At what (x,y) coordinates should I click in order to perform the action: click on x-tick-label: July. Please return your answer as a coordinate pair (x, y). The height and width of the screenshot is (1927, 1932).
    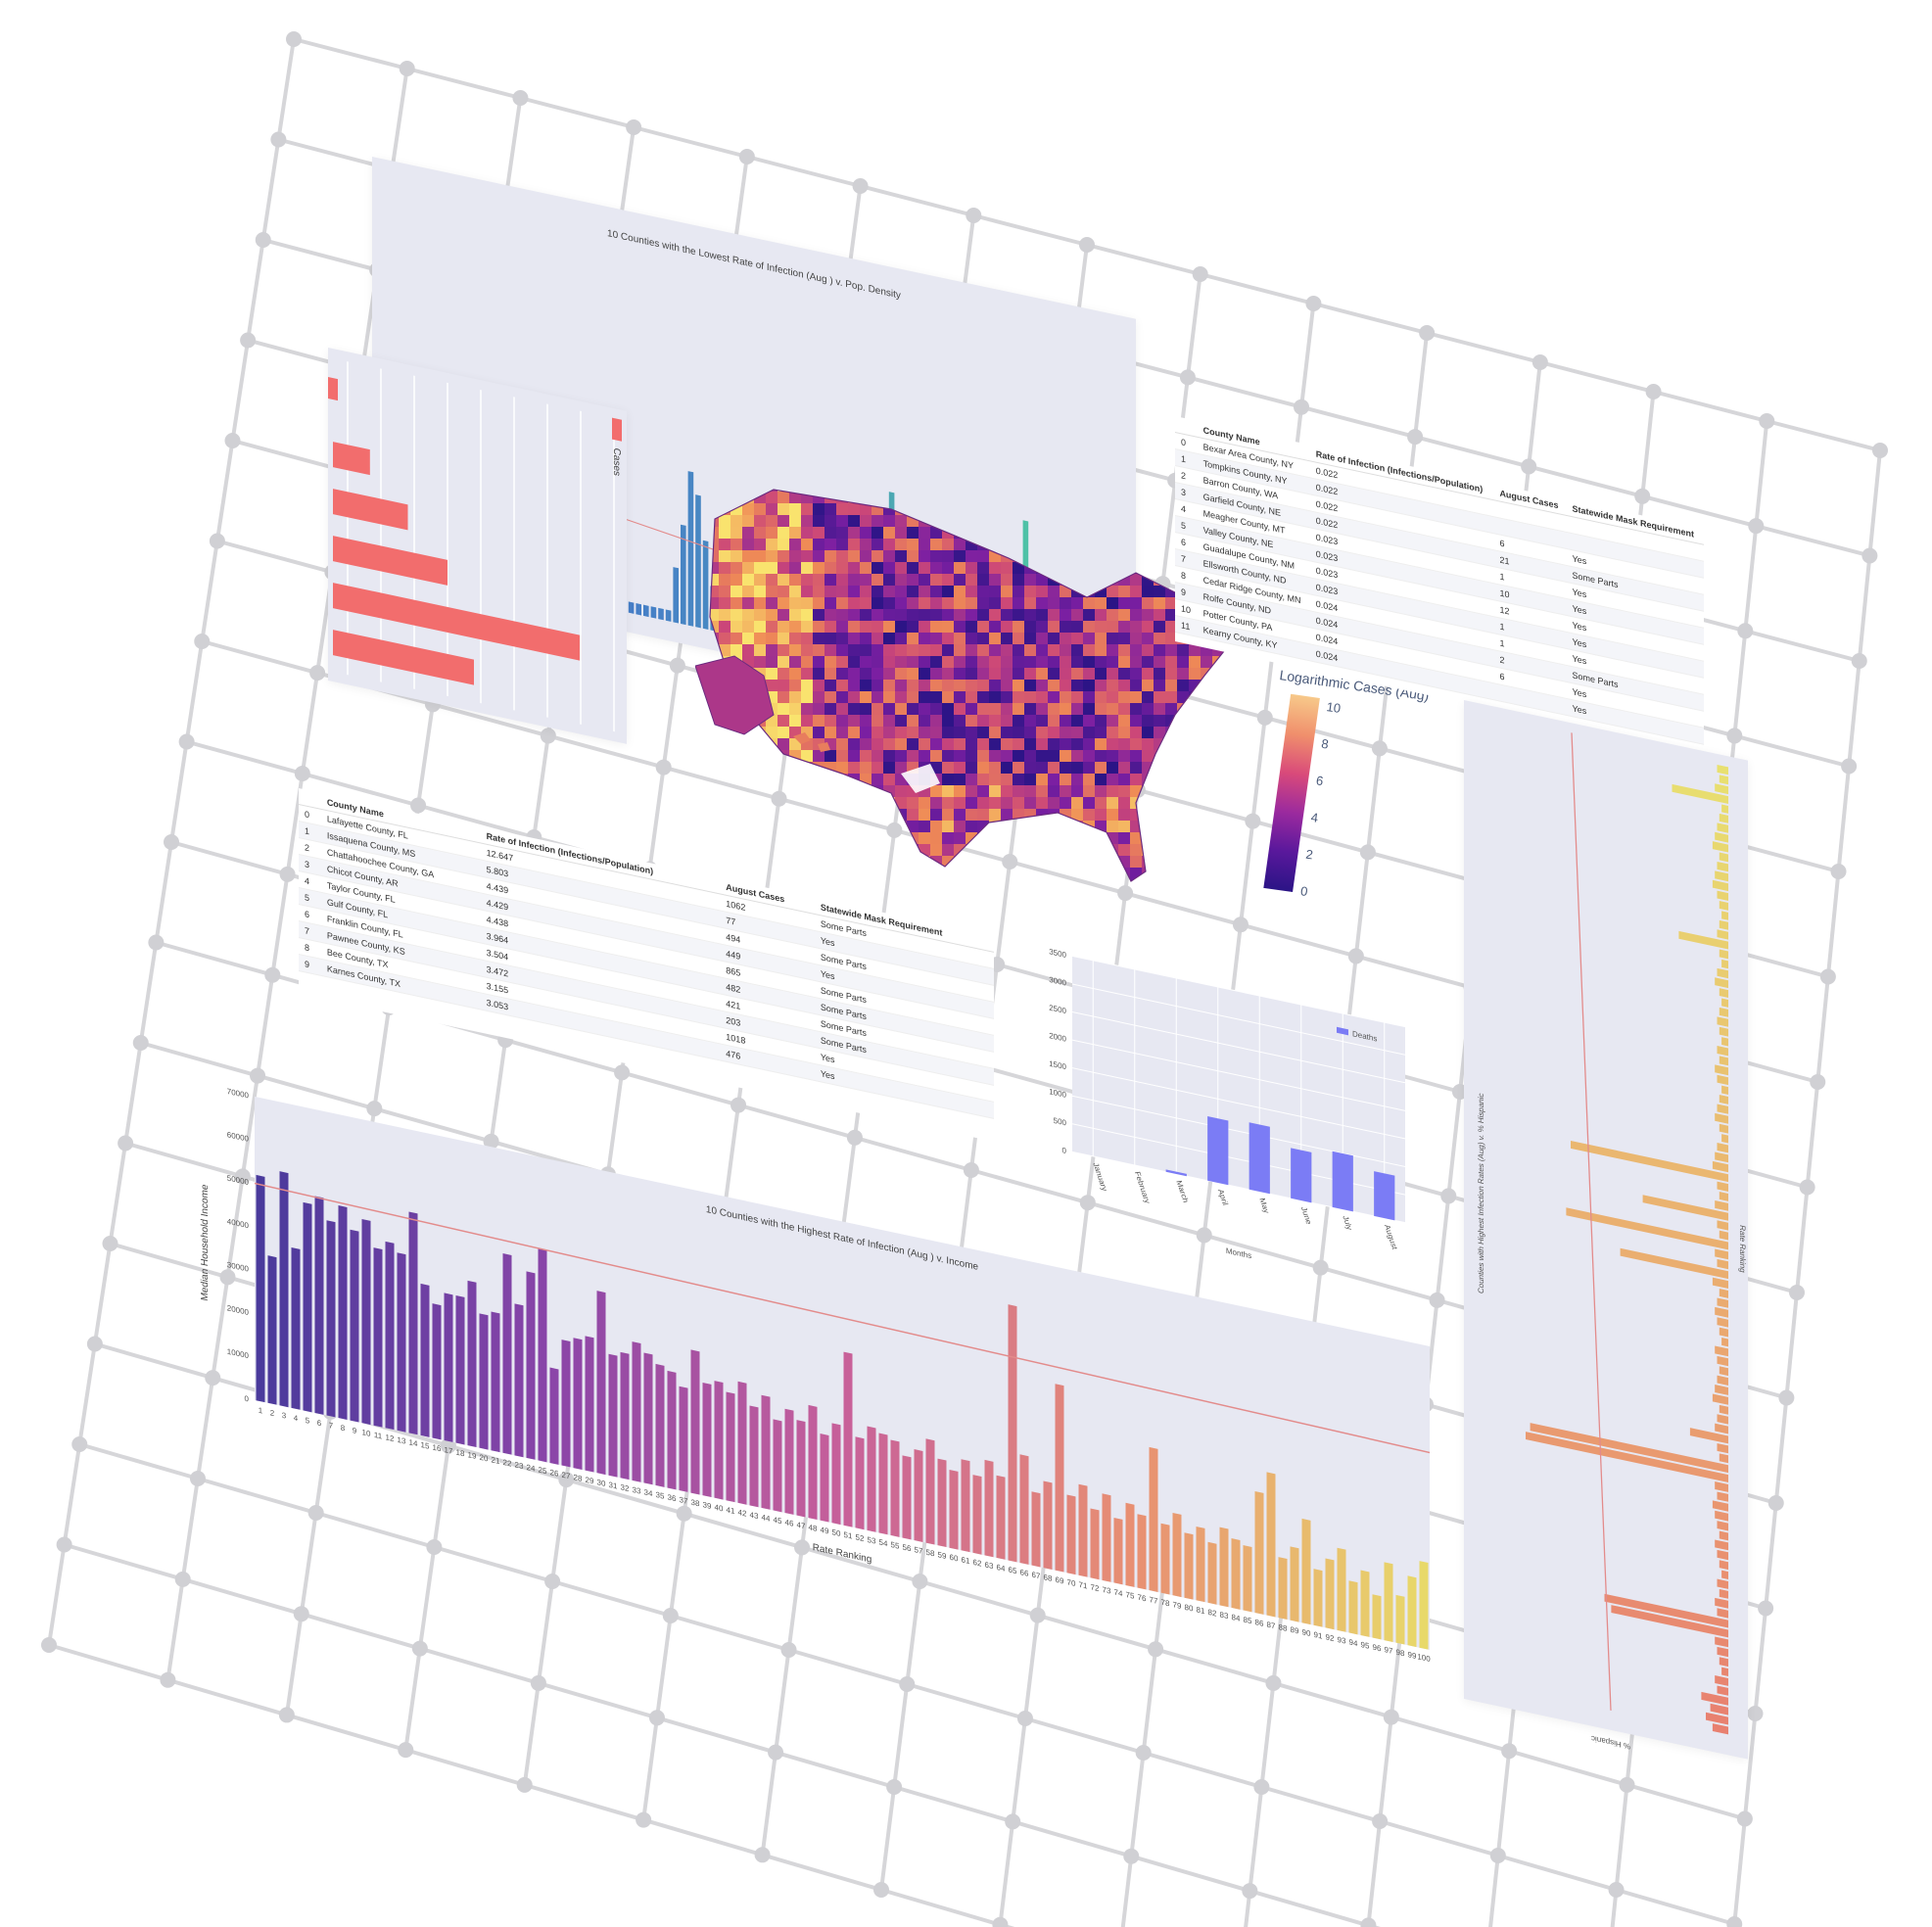
    Looking at the image, I should click on (1348, 1223).